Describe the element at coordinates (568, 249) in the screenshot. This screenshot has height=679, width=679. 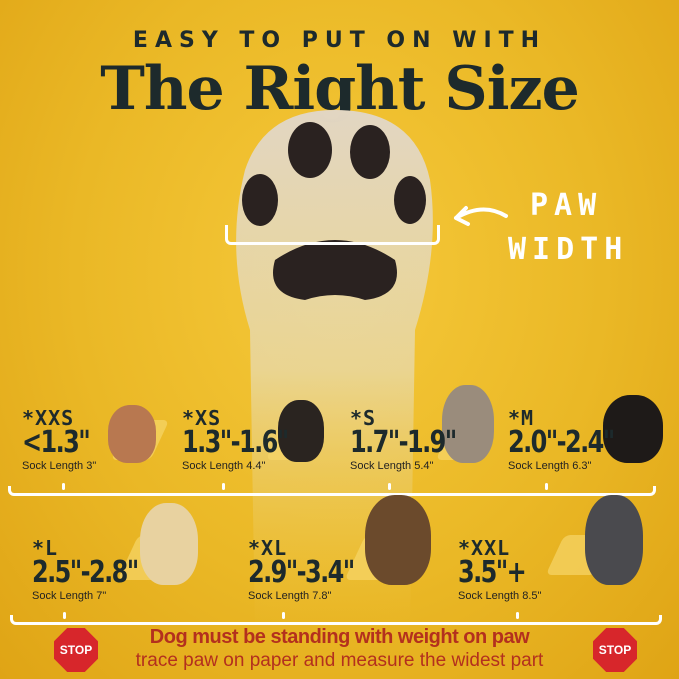
I see `width-label: WIDTH` at that location.